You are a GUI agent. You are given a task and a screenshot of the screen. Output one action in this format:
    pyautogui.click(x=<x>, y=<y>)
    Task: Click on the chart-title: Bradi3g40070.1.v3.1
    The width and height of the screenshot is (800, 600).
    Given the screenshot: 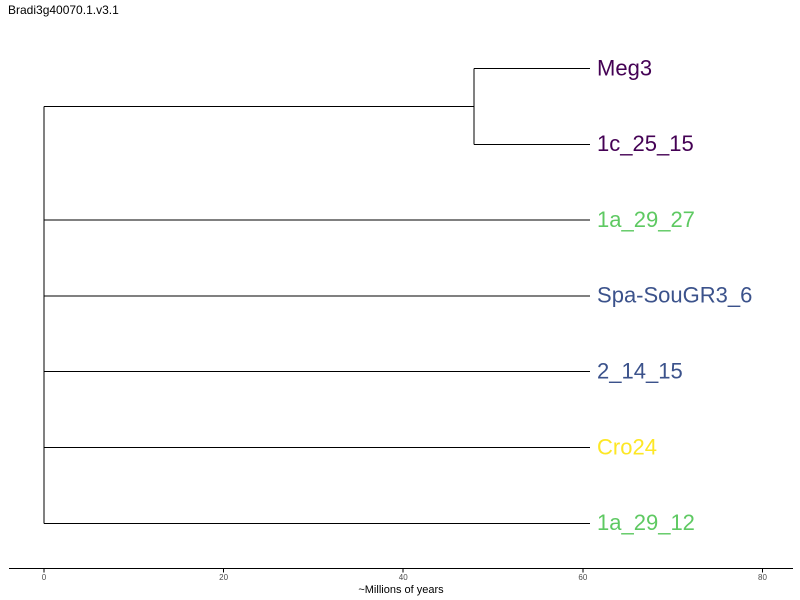 What is the action you would take?
    pyautogui.click(x=63, y=10)
    